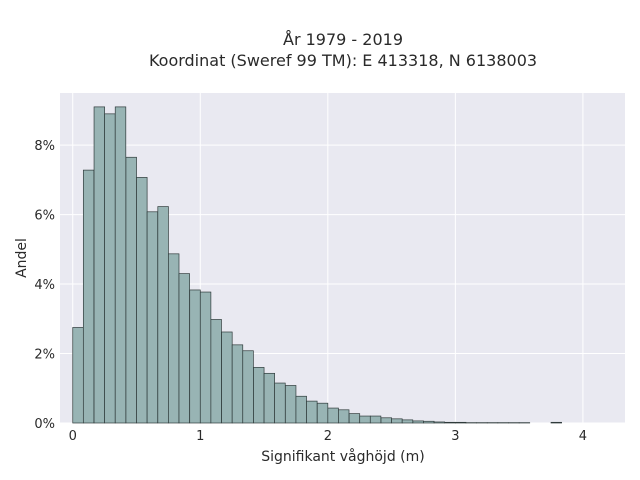 The width and height of the screenshot is (640, 480). Describe the element at coordinates (22, 258) in the screenshot. I see `y-axis-label: Andel` at that location.